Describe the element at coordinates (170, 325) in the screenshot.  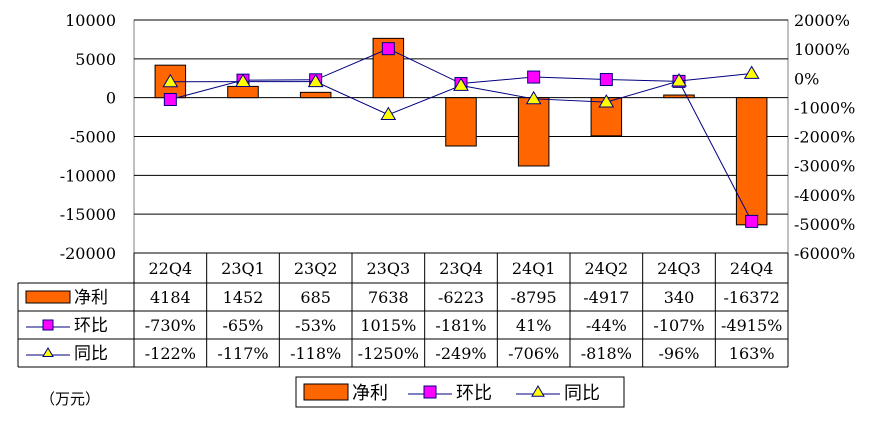
I see `data-label-22q4: -730%` at that location.